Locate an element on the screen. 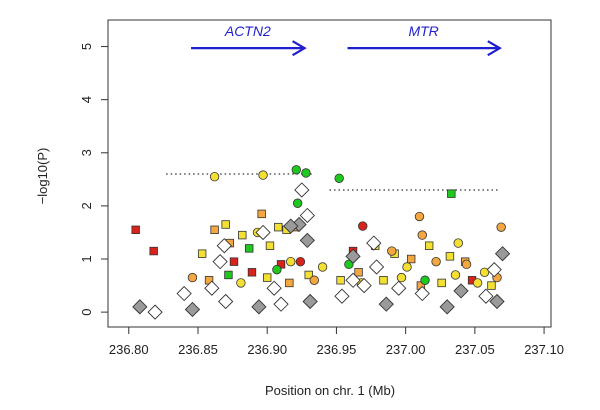 This screenshot has width=600, height=410. y-tick-label: 3 is located at coordinates (86, 152).